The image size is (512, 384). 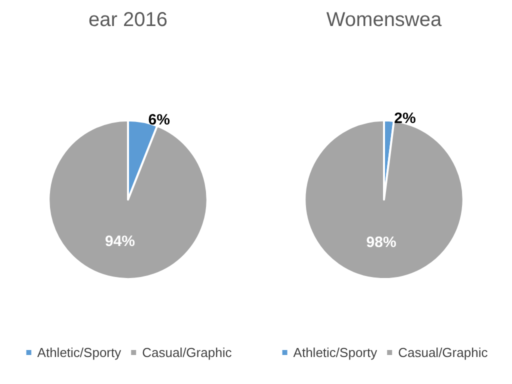 What do you see at coordinates (405, 118) in the screenshot?
I see `data-label: 2%` at bounding box center [405, 118].